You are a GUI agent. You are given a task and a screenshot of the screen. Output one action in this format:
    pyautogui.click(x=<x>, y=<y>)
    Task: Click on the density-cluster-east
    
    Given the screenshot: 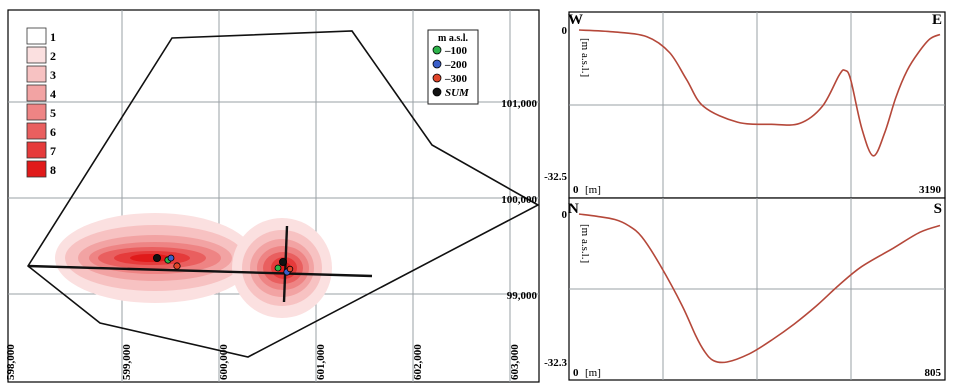 What is the action you would take?
    pyautogui.click(x=282, y=268)
    